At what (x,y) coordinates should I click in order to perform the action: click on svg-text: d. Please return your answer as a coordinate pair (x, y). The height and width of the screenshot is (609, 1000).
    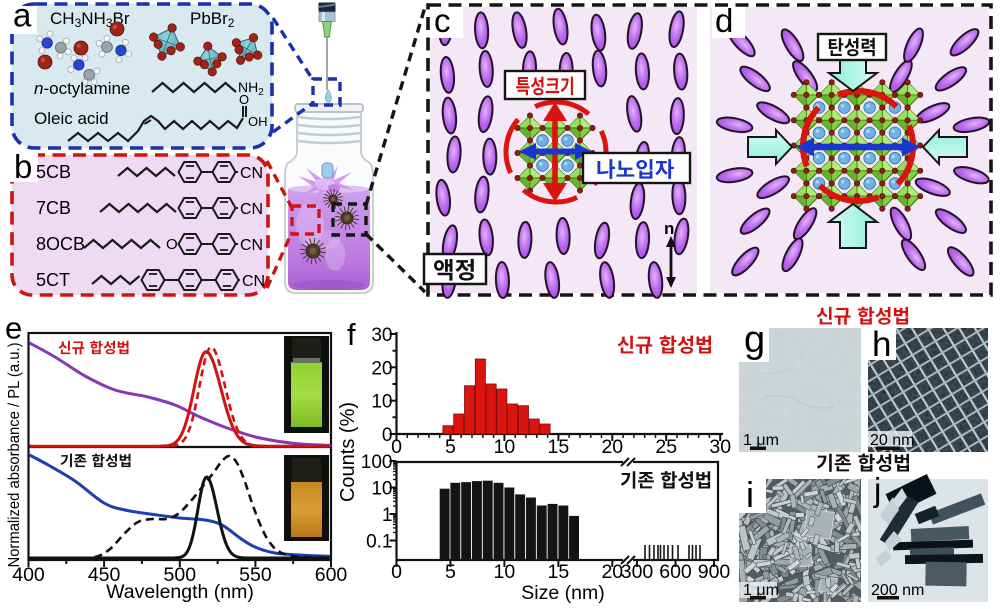
    Looking at the image, I should click on (724, 20).